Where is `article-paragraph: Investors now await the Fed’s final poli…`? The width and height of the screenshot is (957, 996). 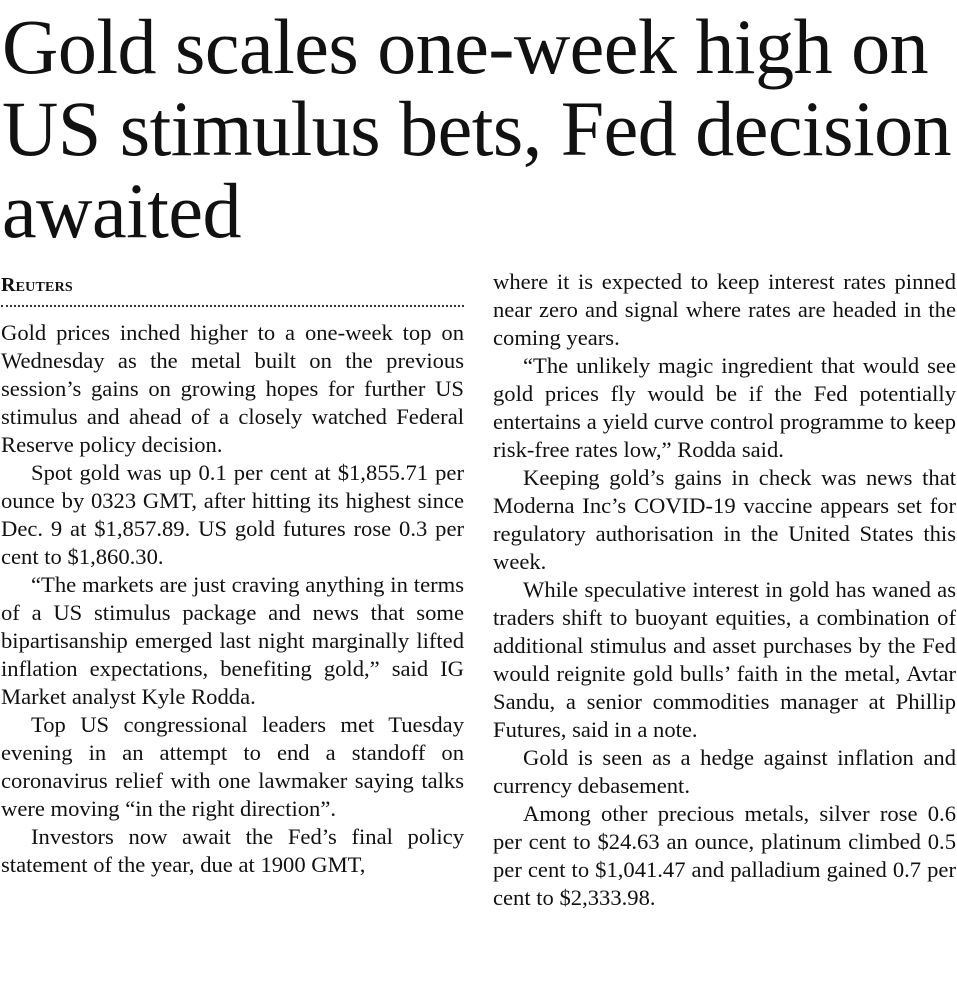
article-paragraph: Investors now await the Fed’s final poli… is located at coordinates (232, 850).